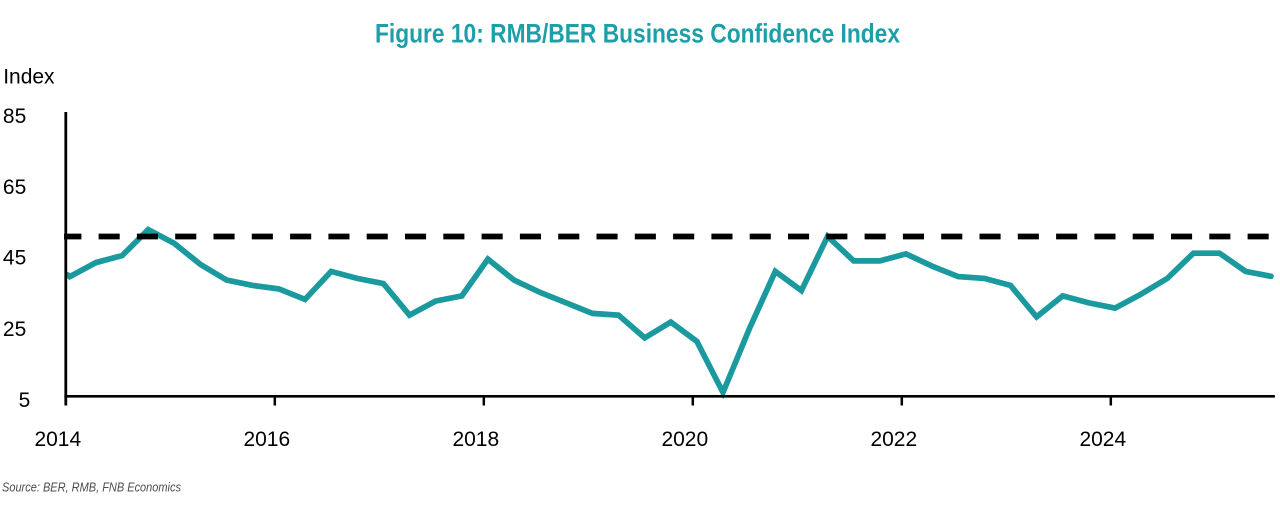  I want to click on svg-text: 85, so click(14, 116).